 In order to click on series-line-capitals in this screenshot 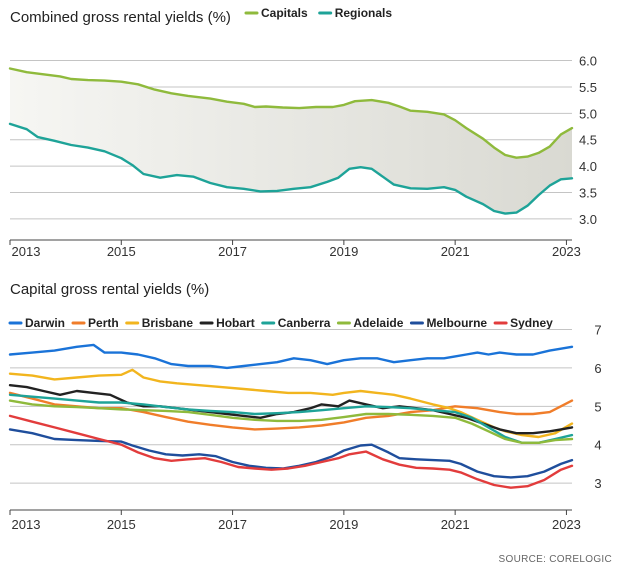, I will do `click(291, 113)`.